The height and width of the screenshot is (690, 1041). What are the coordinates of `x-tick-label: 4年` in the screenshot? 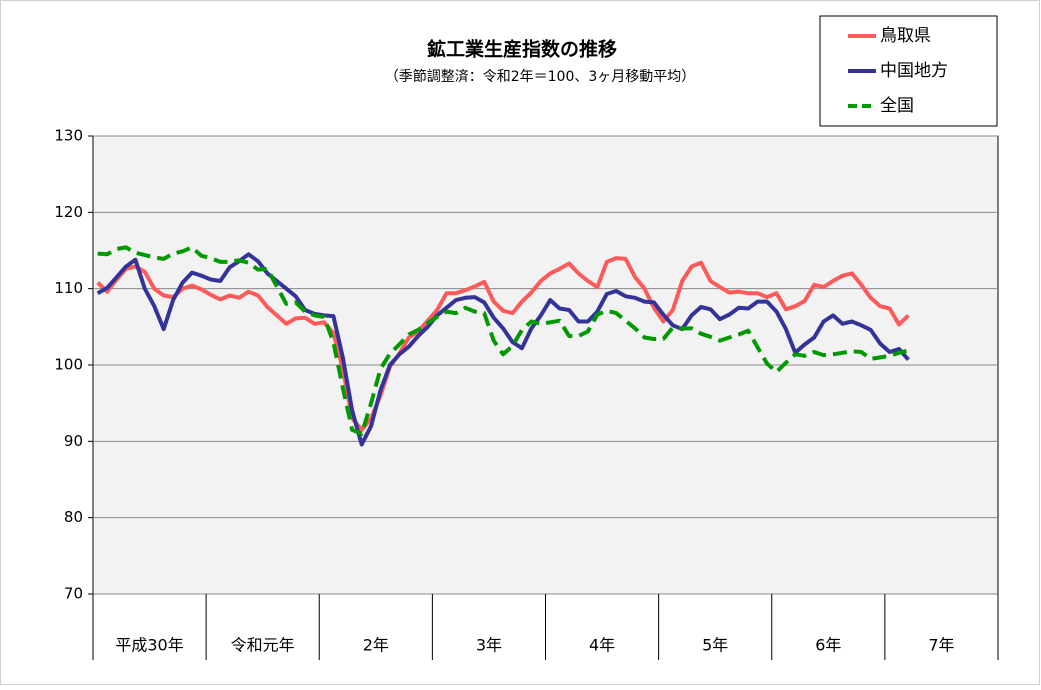 It's located at (602, 645).